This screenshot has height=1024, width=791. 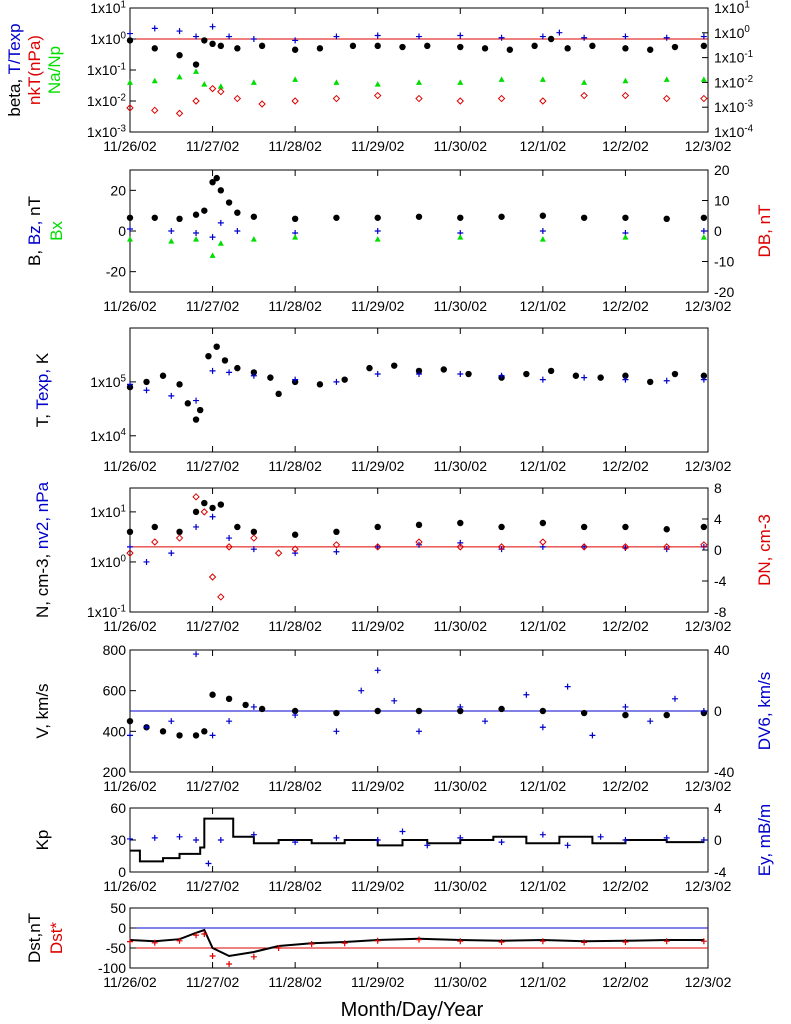 What do you see at coordinates (106, 100) in the screenshot?
I see `y-tick-label: 1x10⁻²` at bounding box center [106, 100].